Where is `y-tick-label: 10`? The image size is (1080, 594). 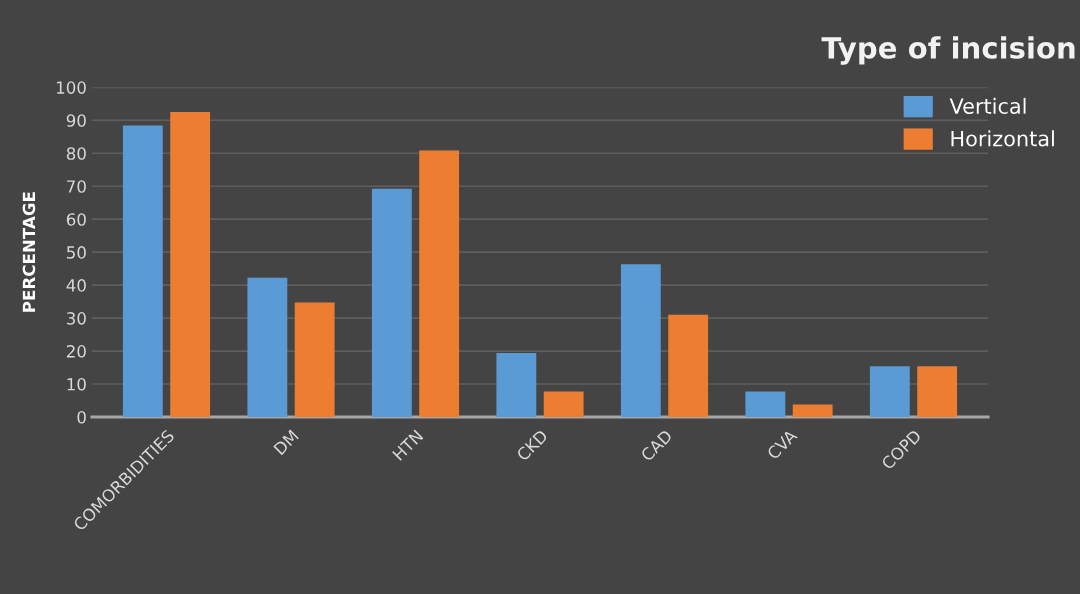
y-tick-label: 10 is located at coordinates (76, 384).